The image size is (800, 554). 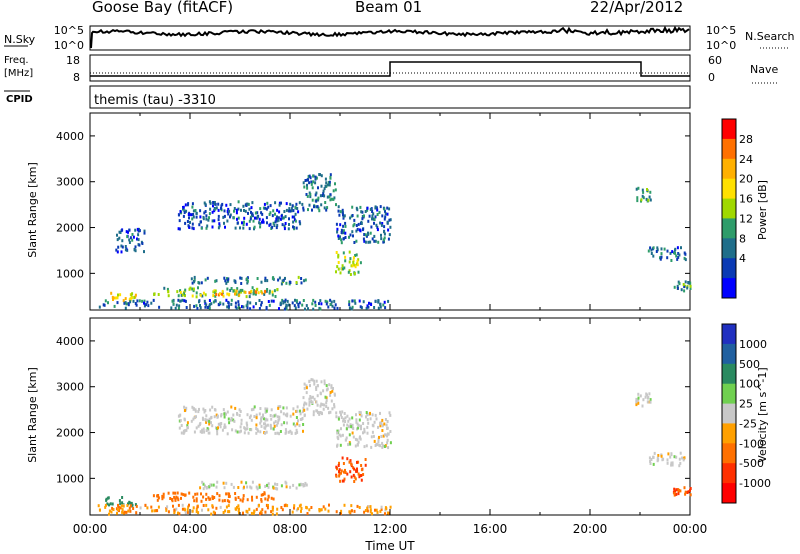 I want to click on velocity-colorbar-tick: 1000, so click(x=753, y=344).